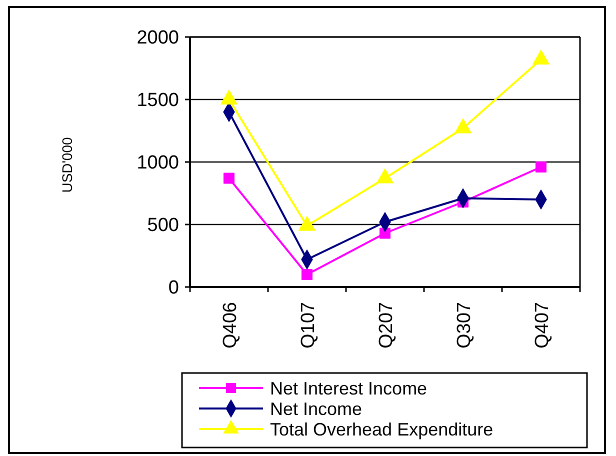 This screenshot has width=616, height=456. Describe the element at coordinates (542, 325) in the screenshot. I see `x-tick-label: Q407` at that location.